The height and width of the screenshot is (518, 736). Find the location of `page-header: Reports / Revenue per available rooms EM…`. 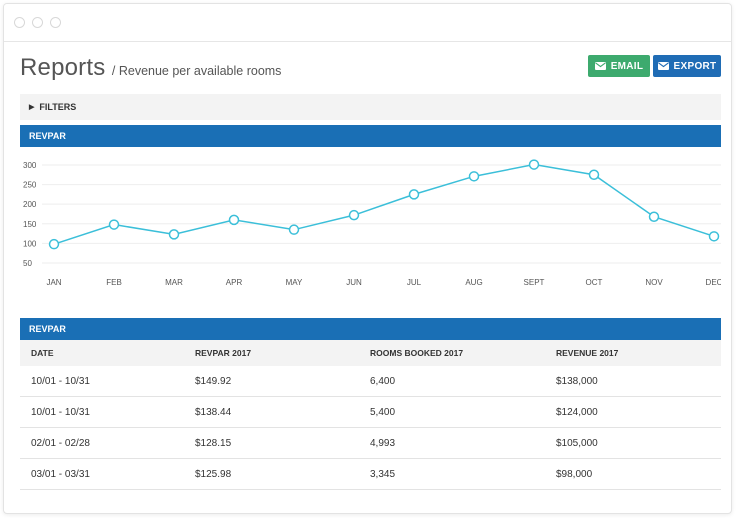

page-header: Reports / Revenue per available rooms EM… is located at coordinates (370, 69).